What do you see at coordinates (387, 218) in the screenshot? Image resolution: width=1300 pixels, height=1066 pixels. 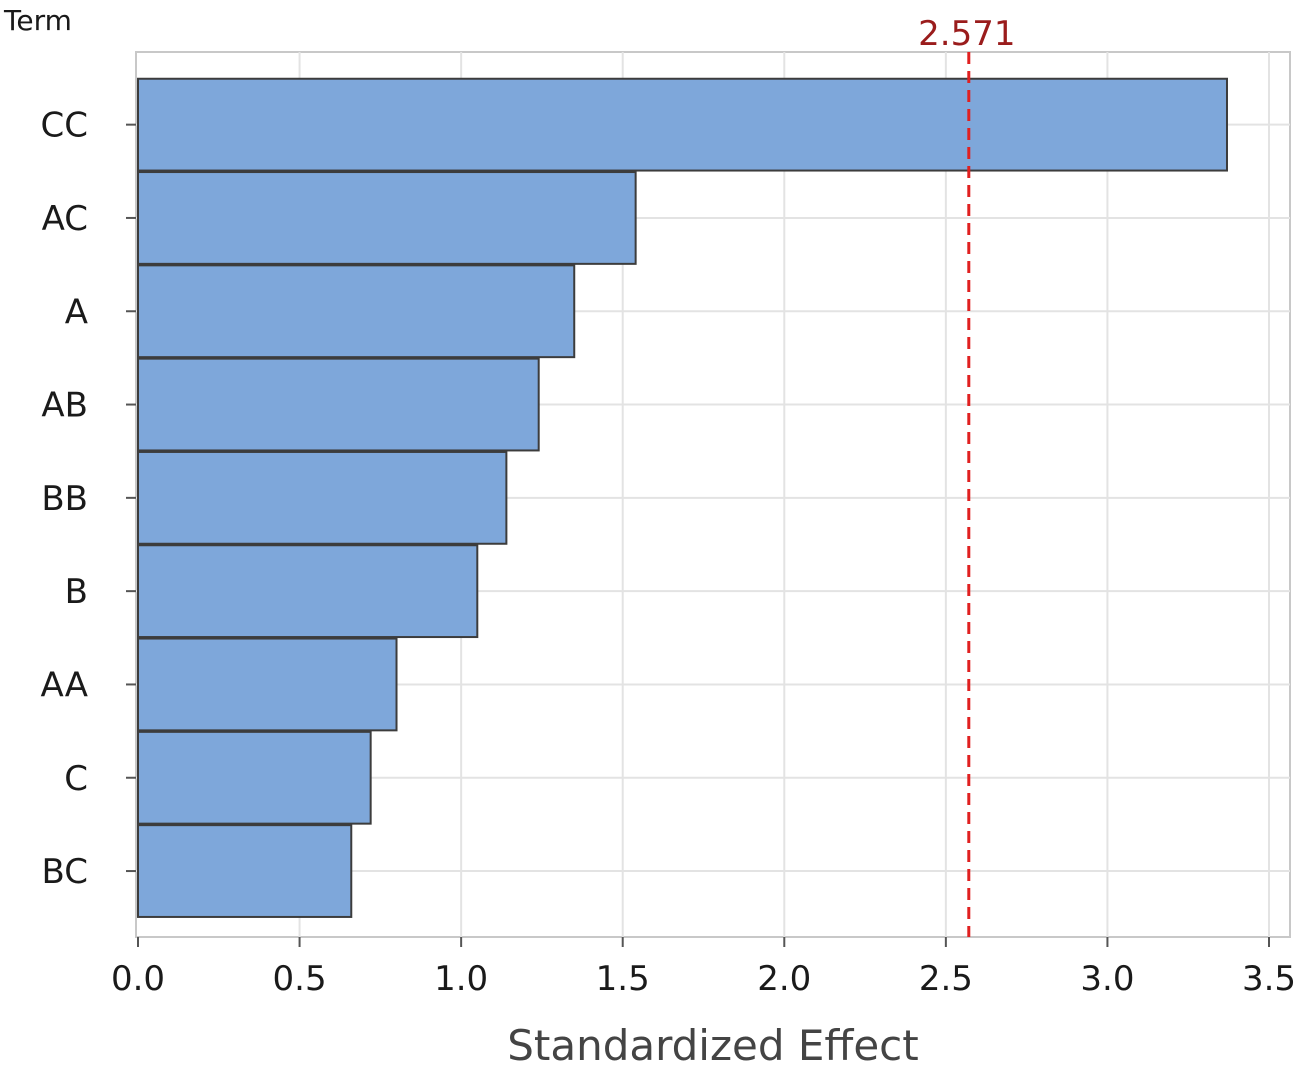 I see `bar-ac` at bounding box center [387, 218].